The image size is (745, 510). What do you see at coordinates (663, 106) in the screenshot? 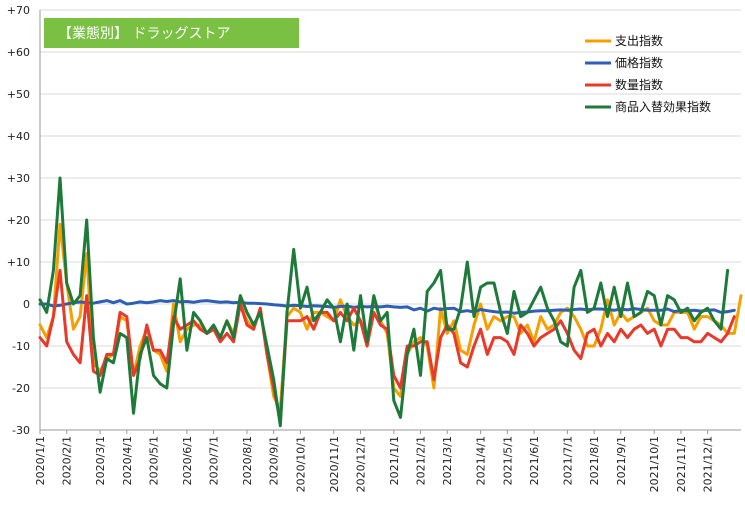
I see `legend-label: 商品入替効果指数` at bounding box center [663, 106].